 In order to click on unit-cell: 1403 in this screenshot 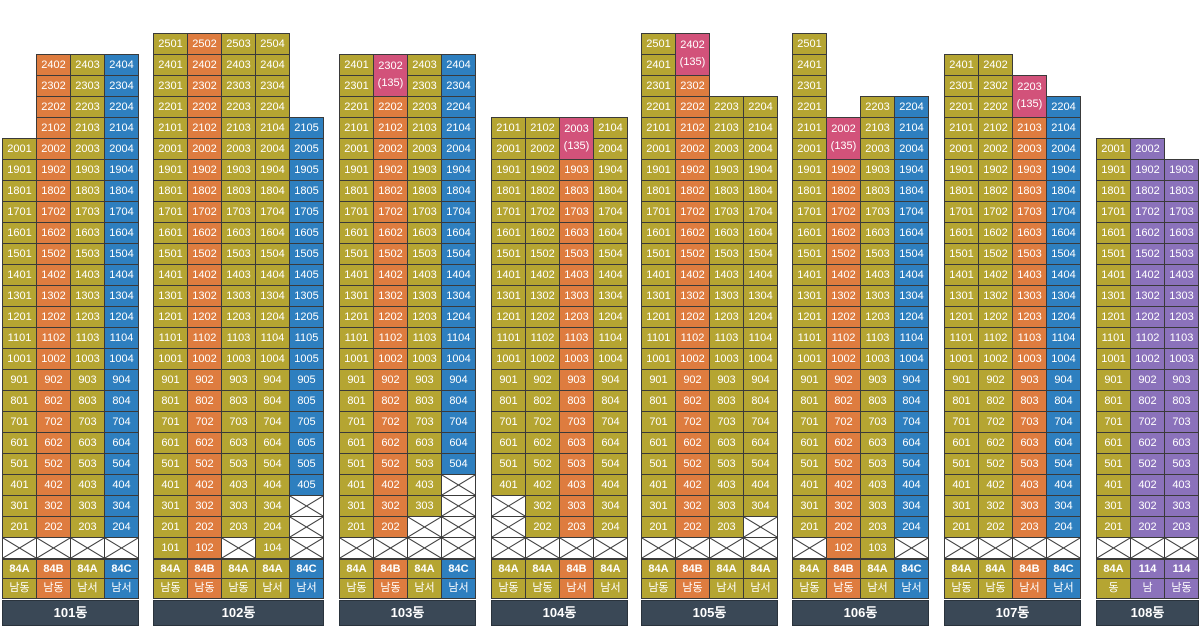, I will do `click(1029, 275)`.